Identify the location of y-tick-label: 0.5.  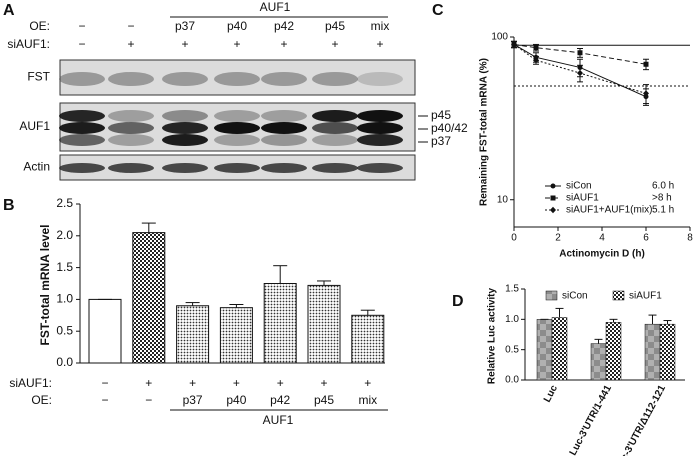
(64, 330).